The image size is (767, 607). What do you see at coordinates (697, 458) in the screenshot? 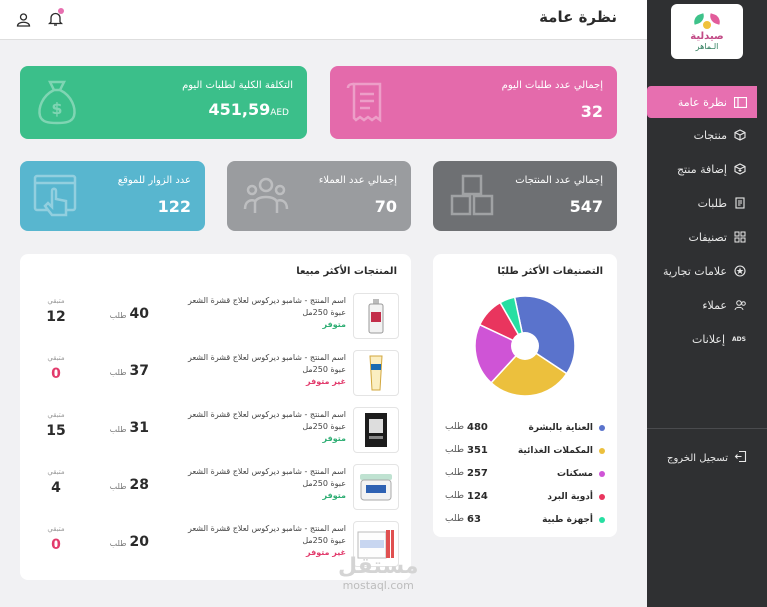
I see `logout-label: تسجيل الخروج` at bounding box center [697, 458].